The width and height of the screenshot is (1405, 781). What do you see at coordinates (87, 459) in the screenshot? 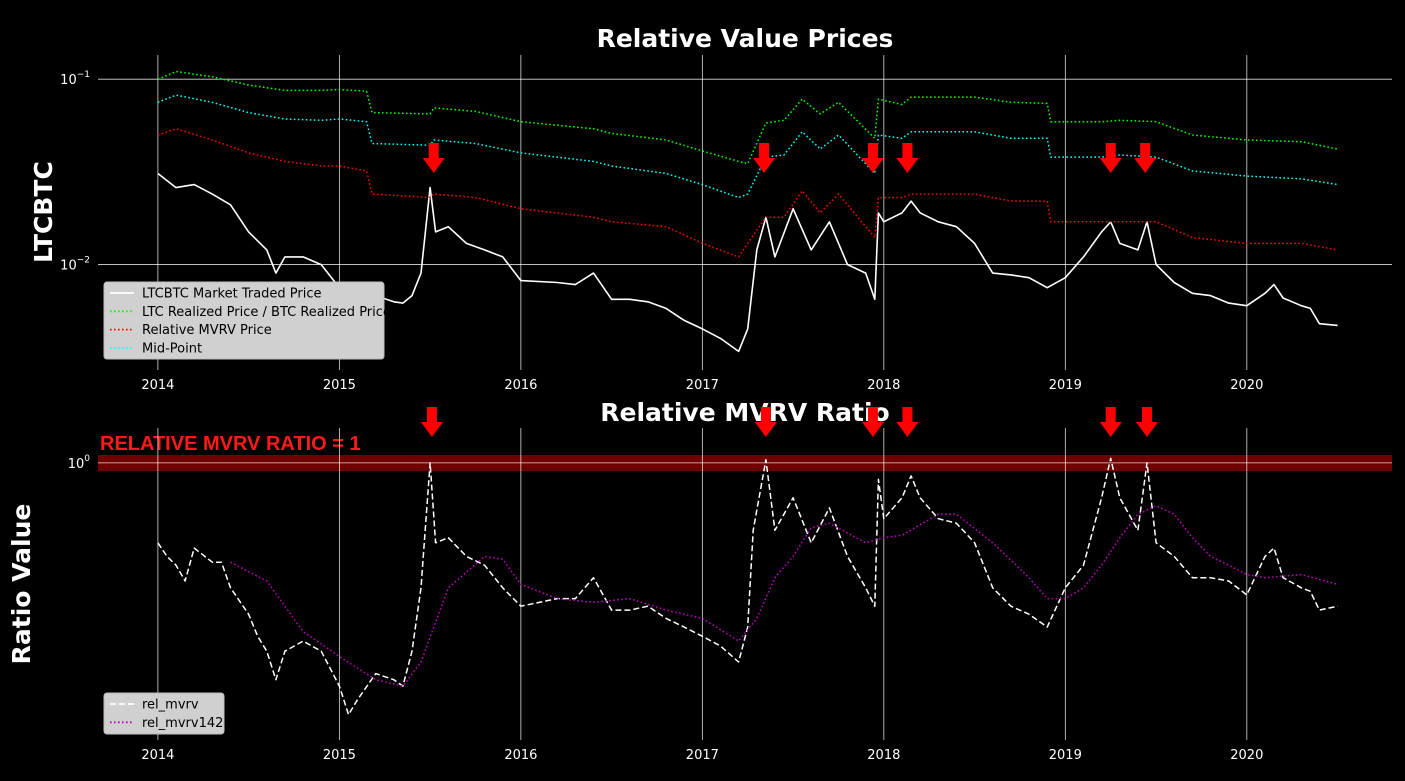
I see `y-tick-exponent-0: 0` at bounding box center [87, 459].